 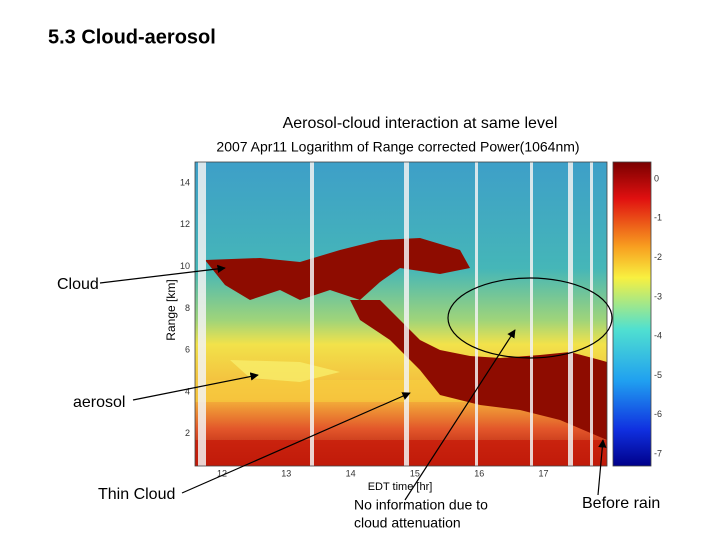 I want to click on colorbar-tick-label: 0, so click(x=656, y=178).